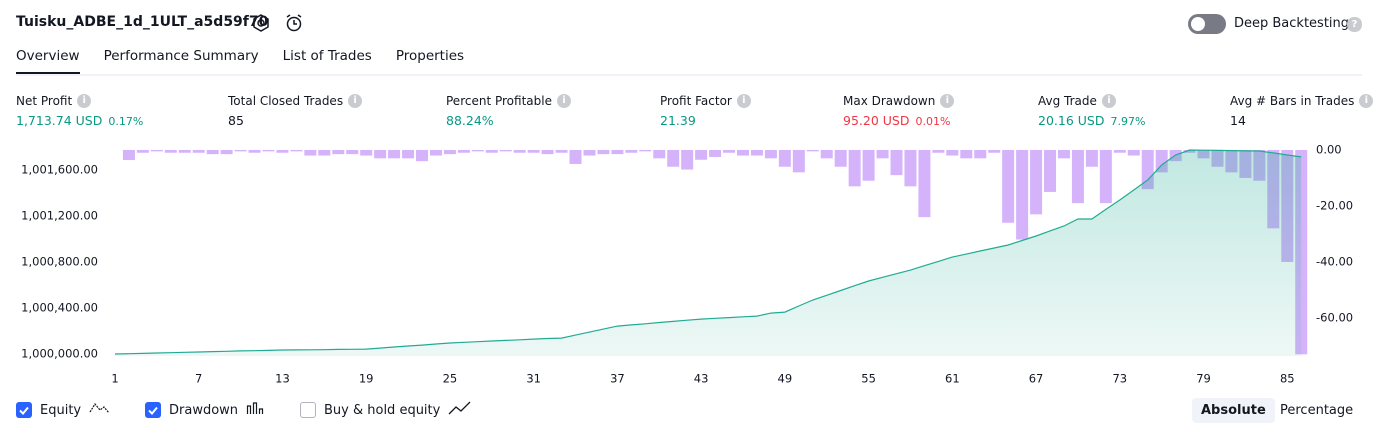 The width and height of the screenshot is (1379, 435). Describe the element at coordinates (1128, 121) in the screenshot. I see `metric-percent: 7.97%` at that location.